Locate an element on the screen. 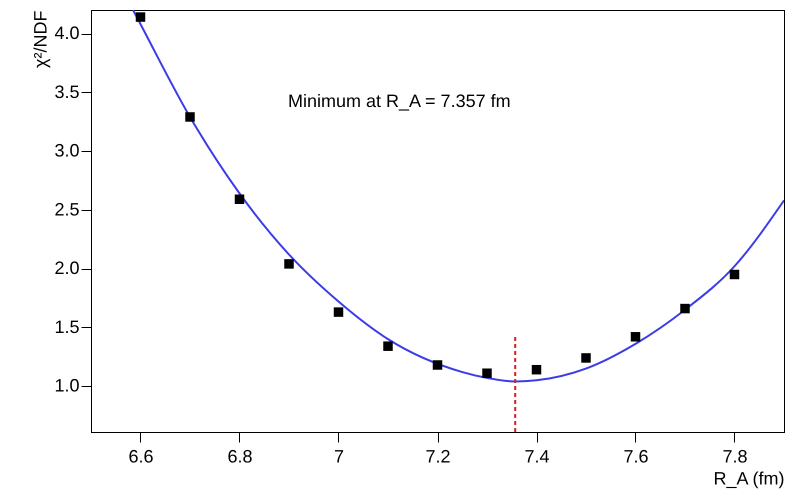 Image resolution: width=787 pixels, height=493 pixels. y-tick-label: 2.0 is located at coordinates (67, 268).